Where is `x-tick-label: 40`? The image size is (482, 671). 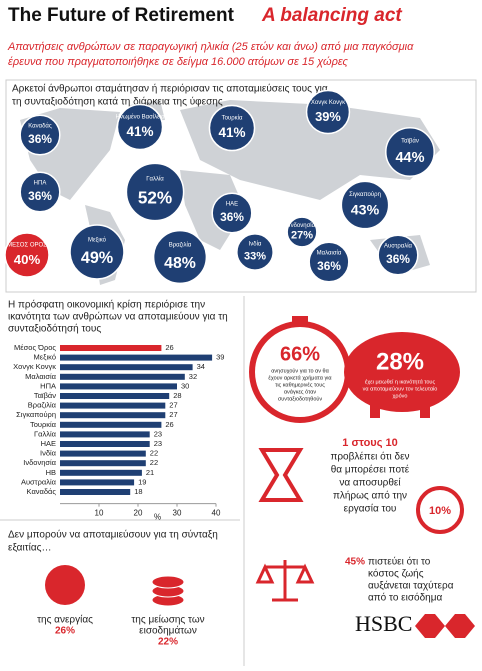 x-tick-label: 40 is located at coordinates (216, 513).